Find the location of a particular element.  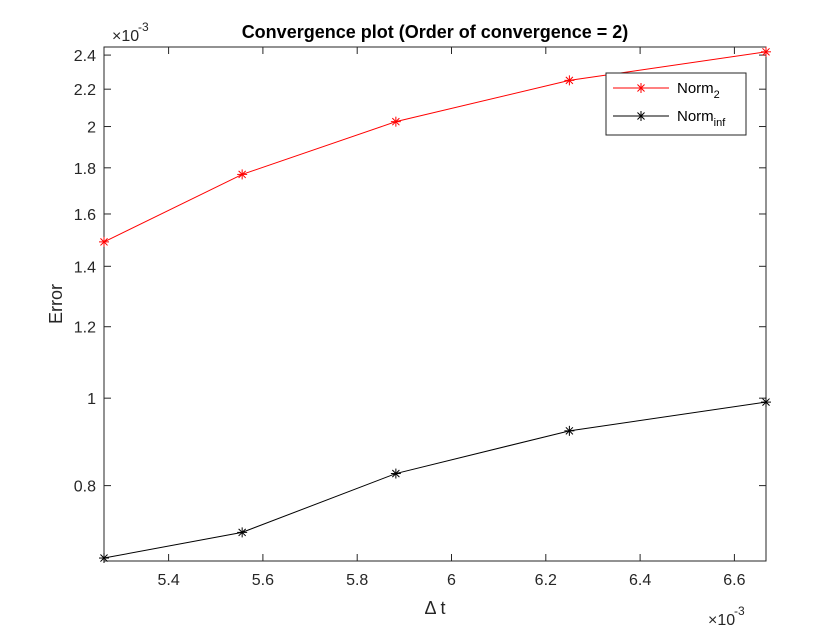

y-tick-label: 2.2 is located at coordinates (85, 90).